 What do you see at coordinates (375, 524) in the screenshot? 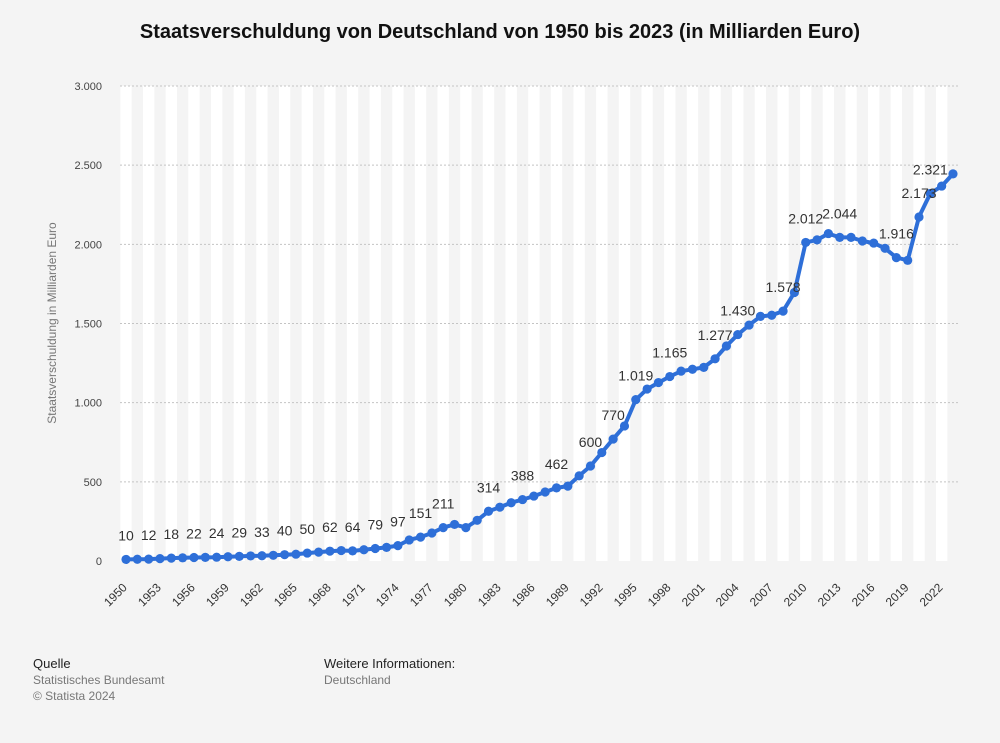
I see `data-label: 79` at bounding box center [375, 524].